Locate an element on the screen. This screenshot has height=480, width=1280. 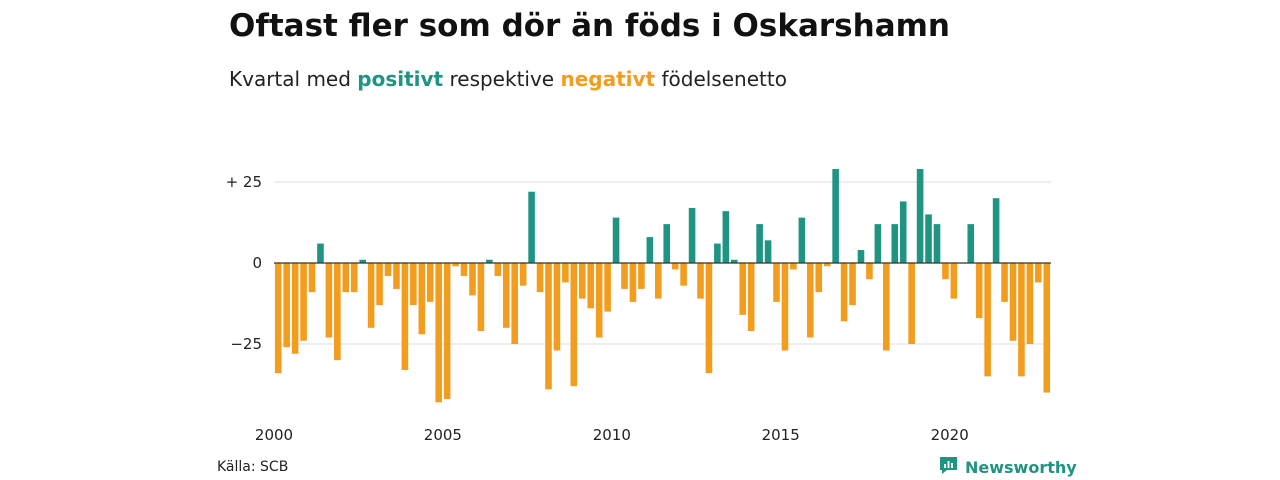
x-tick-label: 2020 is located at coordinates (950, 435).